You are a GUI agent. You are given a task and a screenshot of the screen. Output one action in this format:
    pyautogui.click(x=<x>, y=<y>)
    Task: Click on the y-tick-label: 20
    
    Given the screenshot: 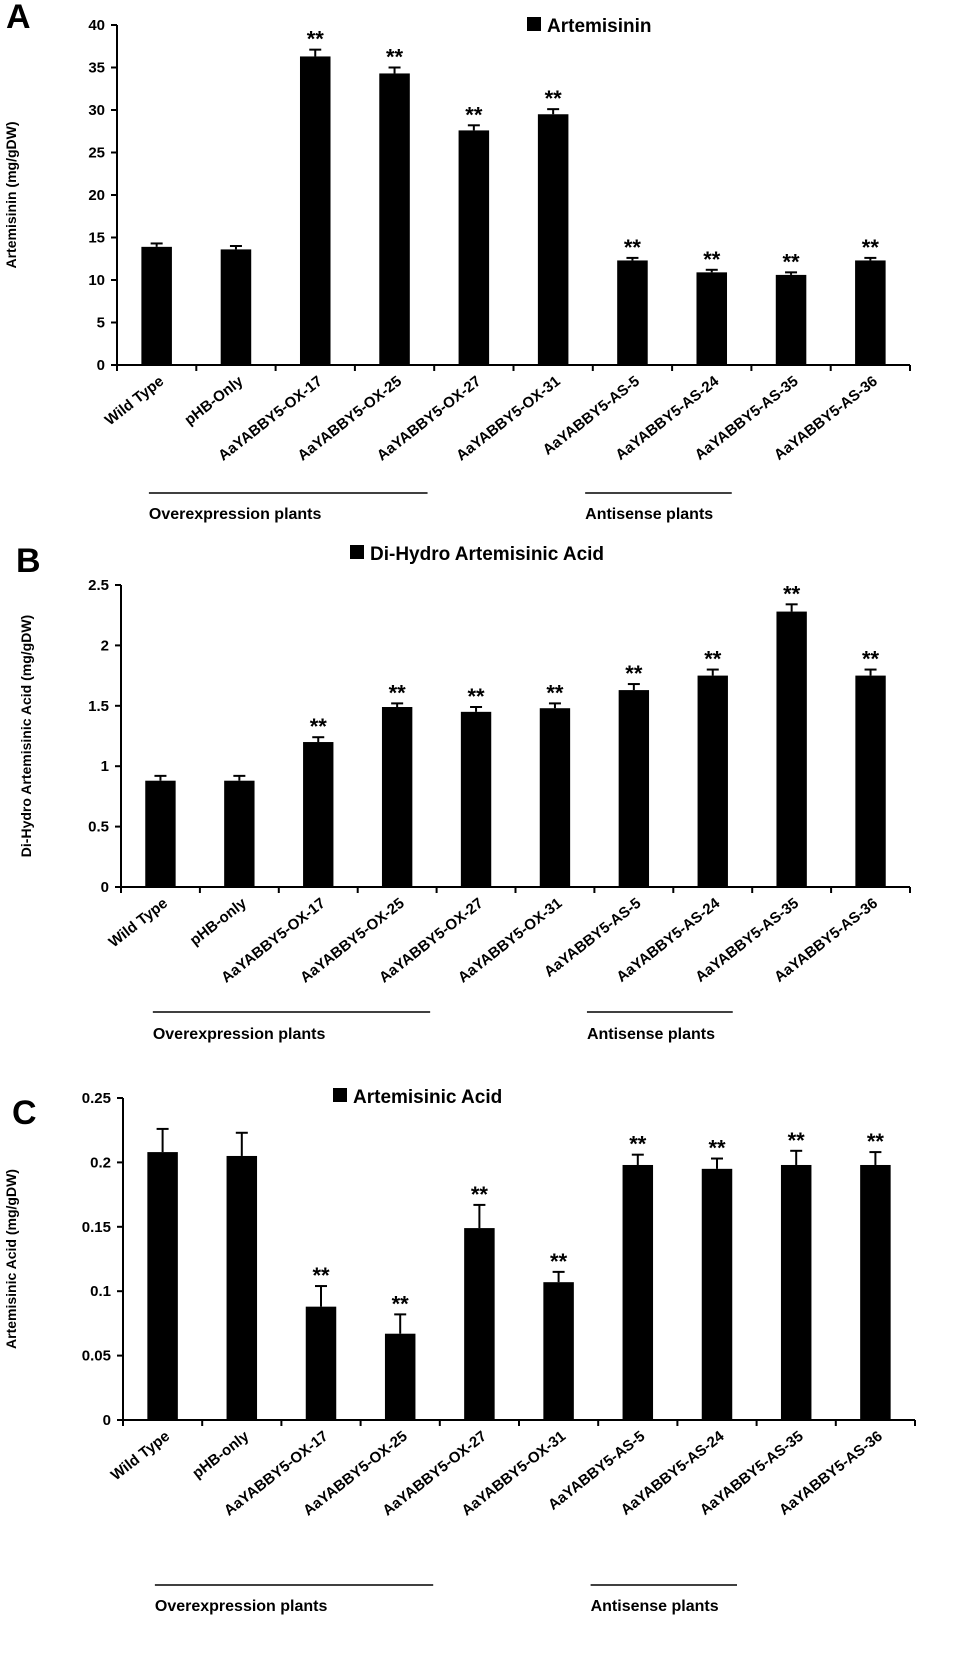 What is the action you would take?
    pyautogui.click(x=96, y=195)
    